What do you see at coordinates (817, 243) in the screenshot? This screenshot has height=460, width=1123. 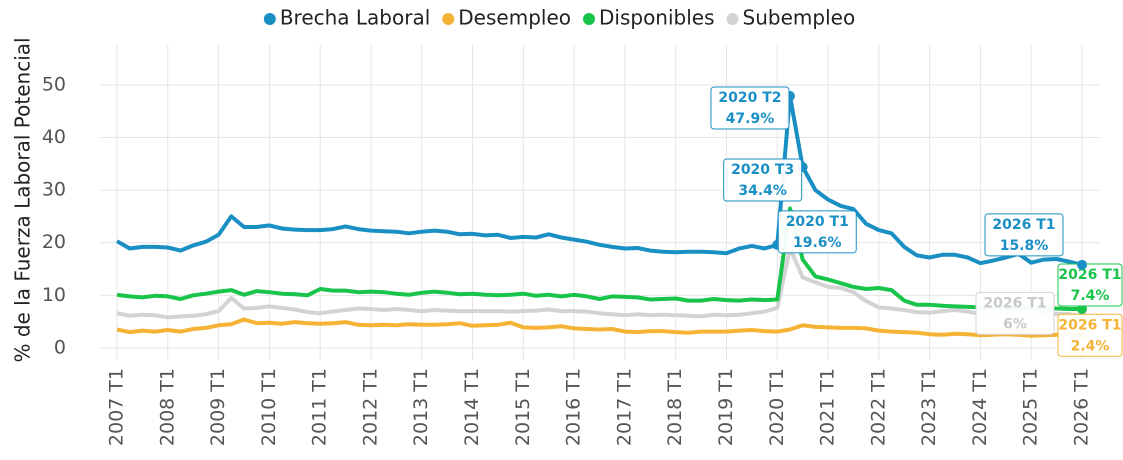 I see `annotation-value: 19.6%` at bounding box center [817, 243].